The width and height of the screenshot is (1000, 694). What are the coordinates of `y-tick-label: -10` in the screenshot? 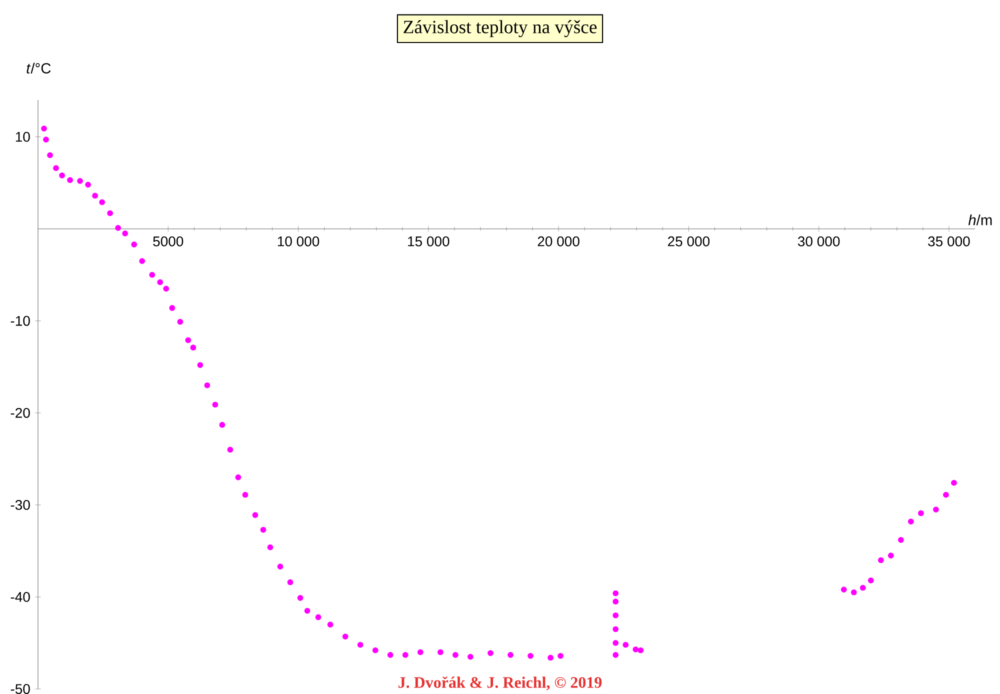 It's located at (20, 321).